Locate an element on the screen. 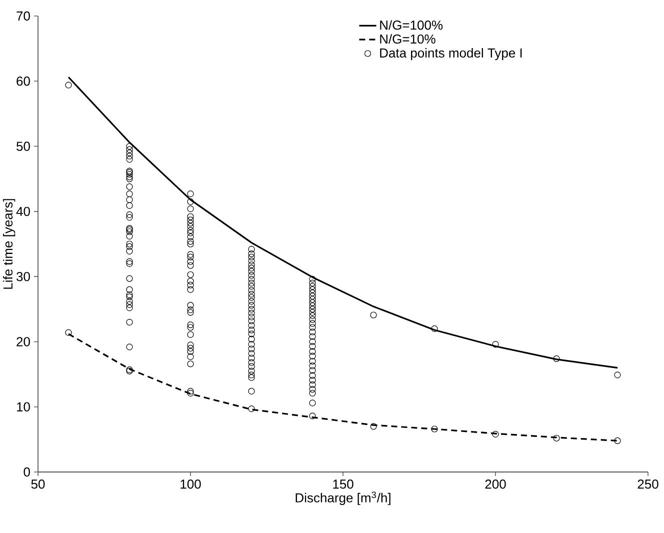  x-tick-label: 200 is located at coordinates (495, 484).